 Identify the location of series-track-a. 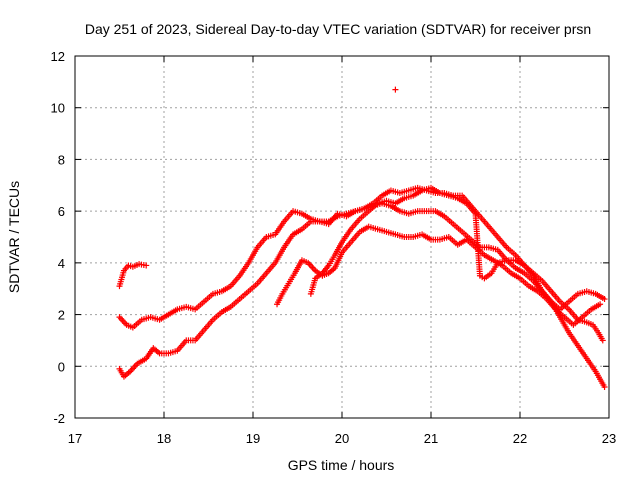
(133, 275).